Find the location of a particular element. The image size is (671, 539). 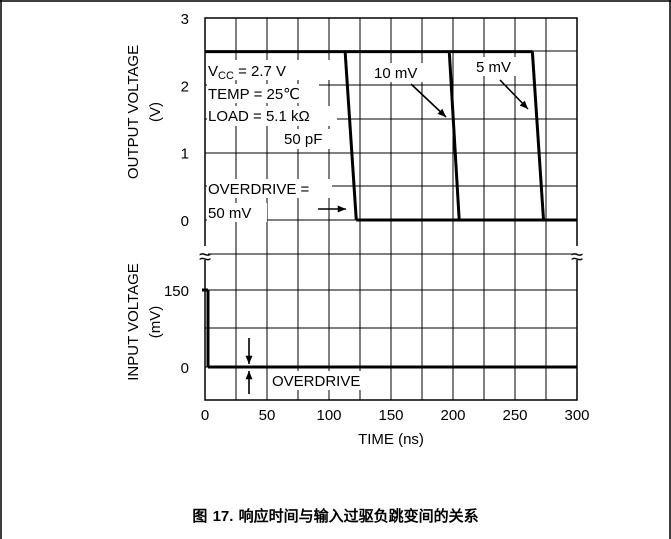

overdrive-up-arrow-head is located at coordinates (249, 375).